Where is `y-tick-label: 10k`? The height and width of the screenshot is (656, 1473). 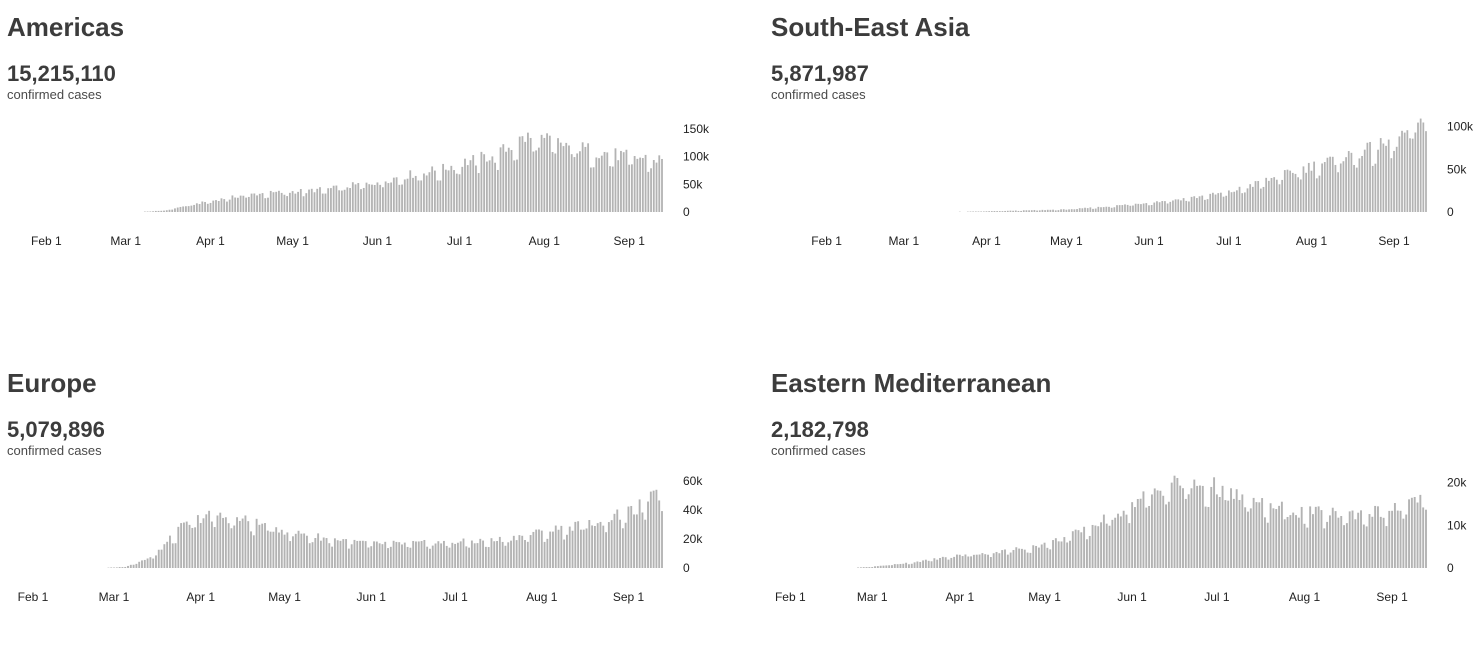
y-tick-label: 10k is located at coordinates (1457, 525).